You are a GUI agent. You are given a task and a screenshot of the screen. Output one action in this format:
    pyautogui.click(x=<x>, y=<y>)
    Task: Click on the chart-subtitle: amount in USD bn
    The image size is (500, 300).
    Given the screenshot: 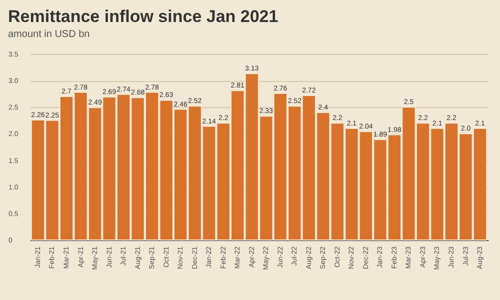 What is the action you would take?
    pyautogui.click(x=49, y=34)
    